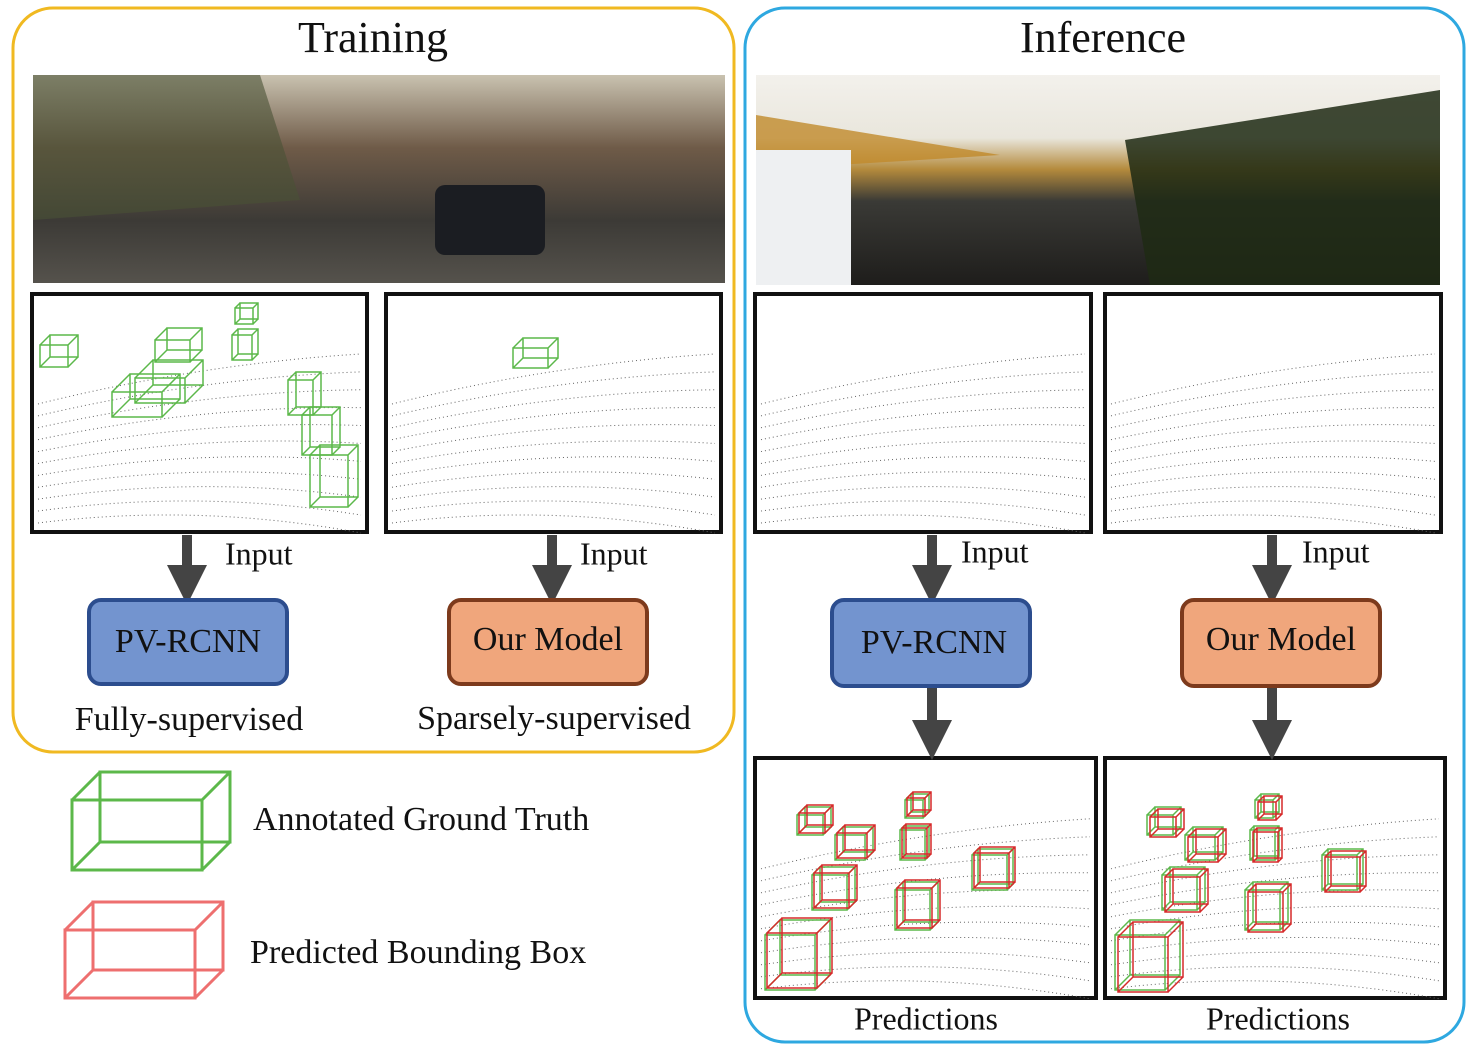 This screenshot has height=1063, width=1476. What do you see at coordinates (189, 719) in the screenshot?
I see `caption: Fully-supervised` at bounding box center [189, 719].